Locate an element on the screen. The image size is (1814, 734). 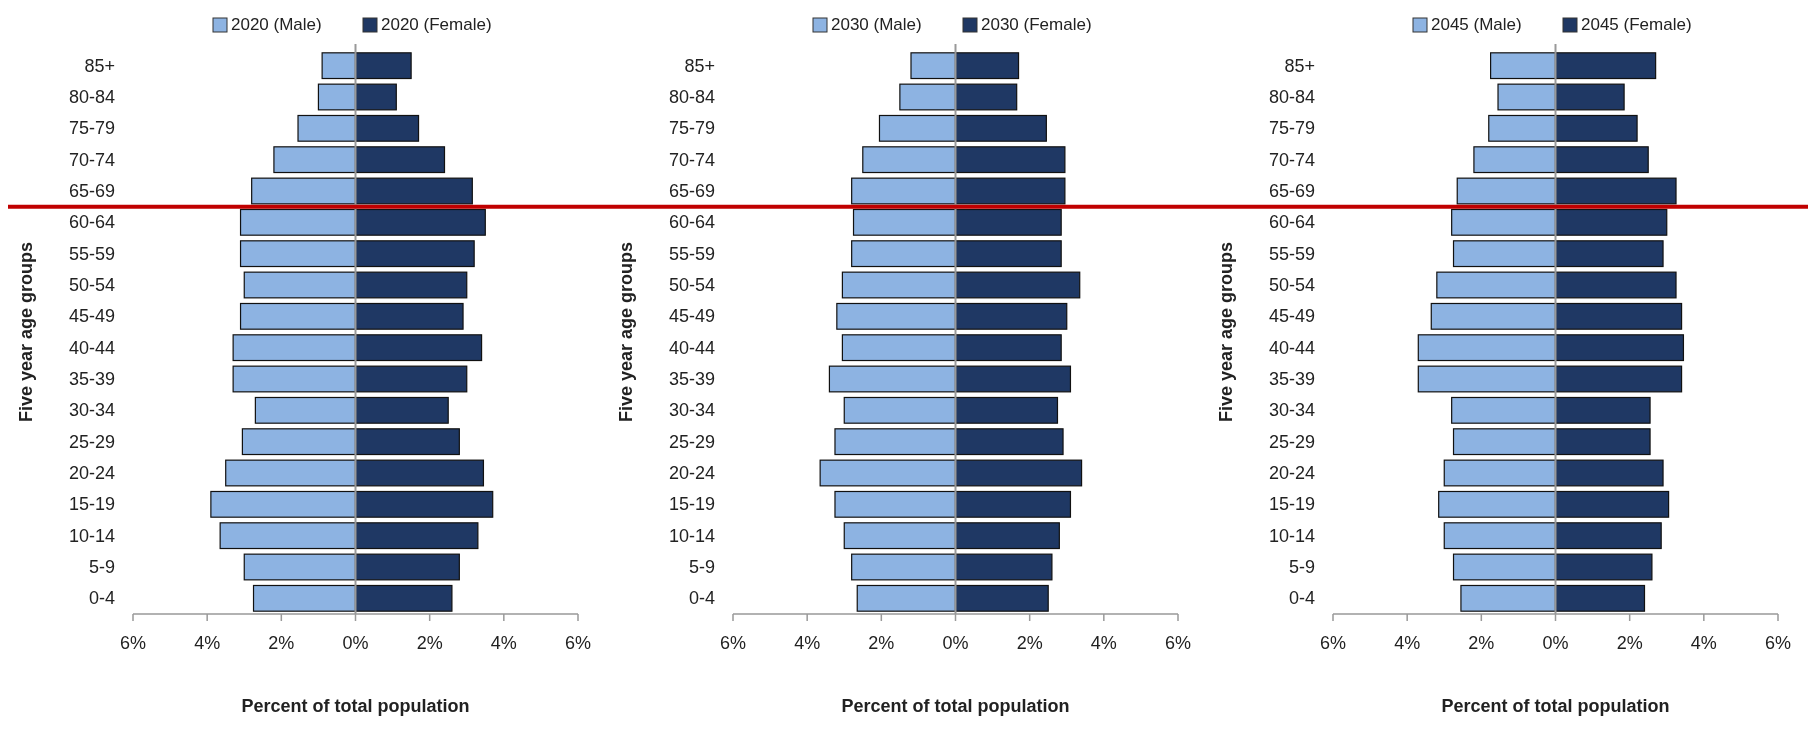
x-tick-label: 0% is located at coordinates (355, 643).